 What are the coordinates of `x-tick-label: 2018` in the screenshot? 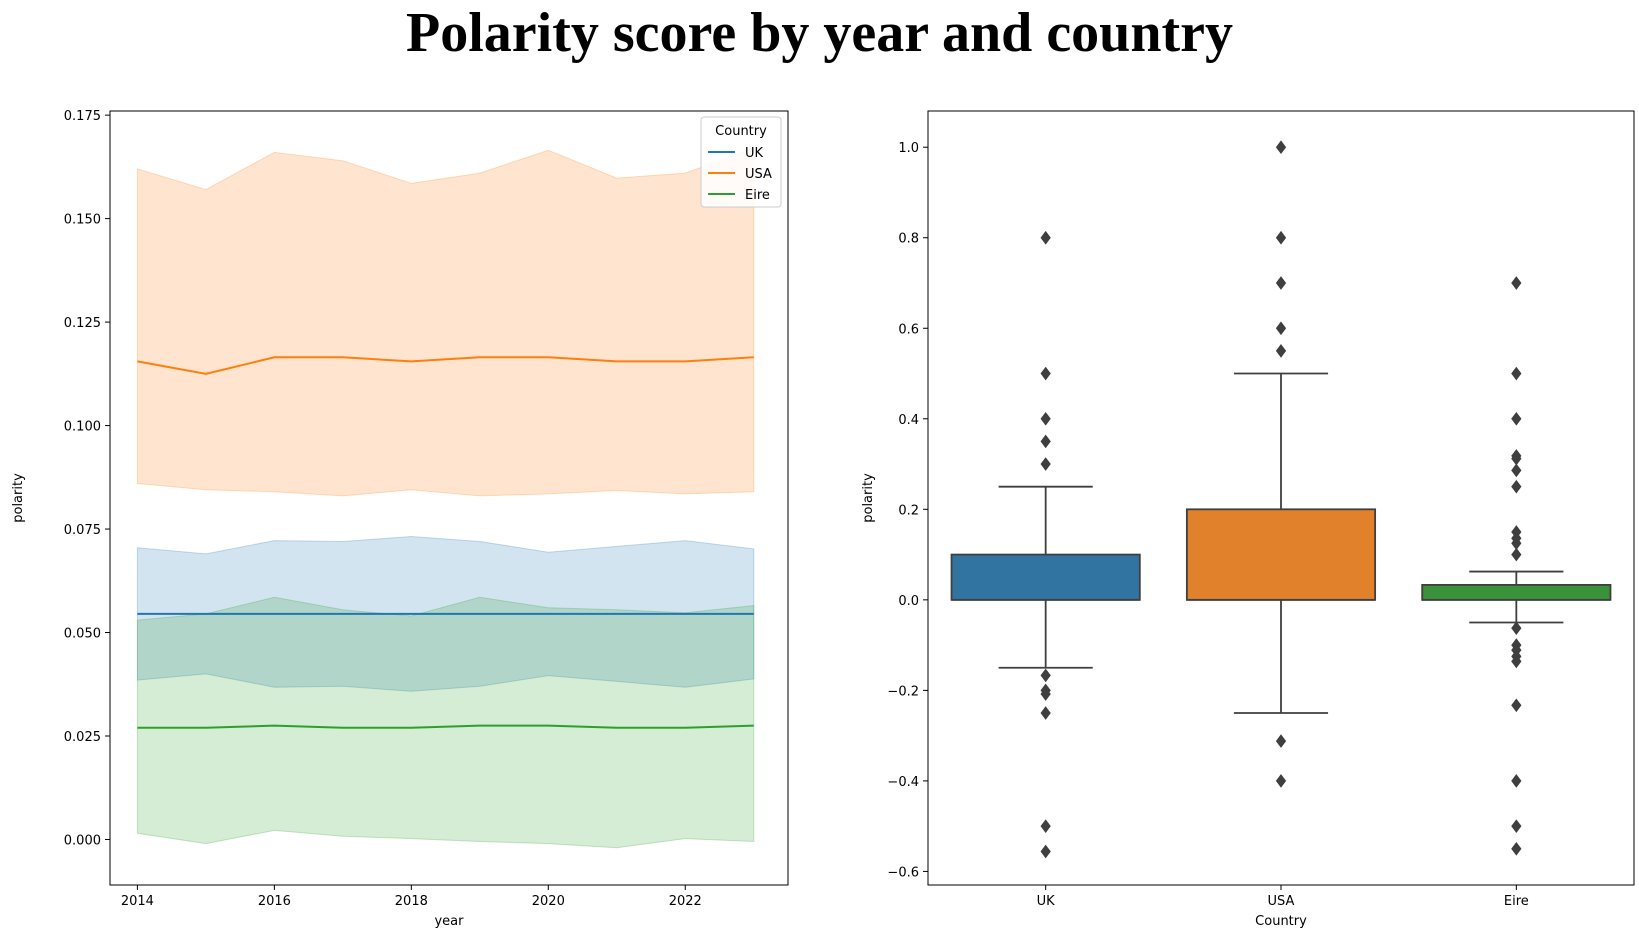 It's located at (411, 901).